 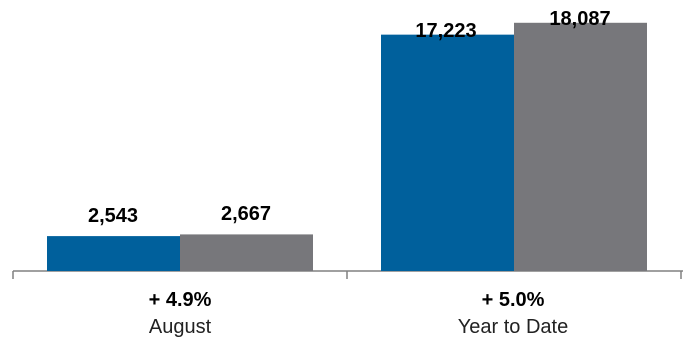 I want to click on bar-value-label-ytd-second: 18,087, so click(x=579, y=19).